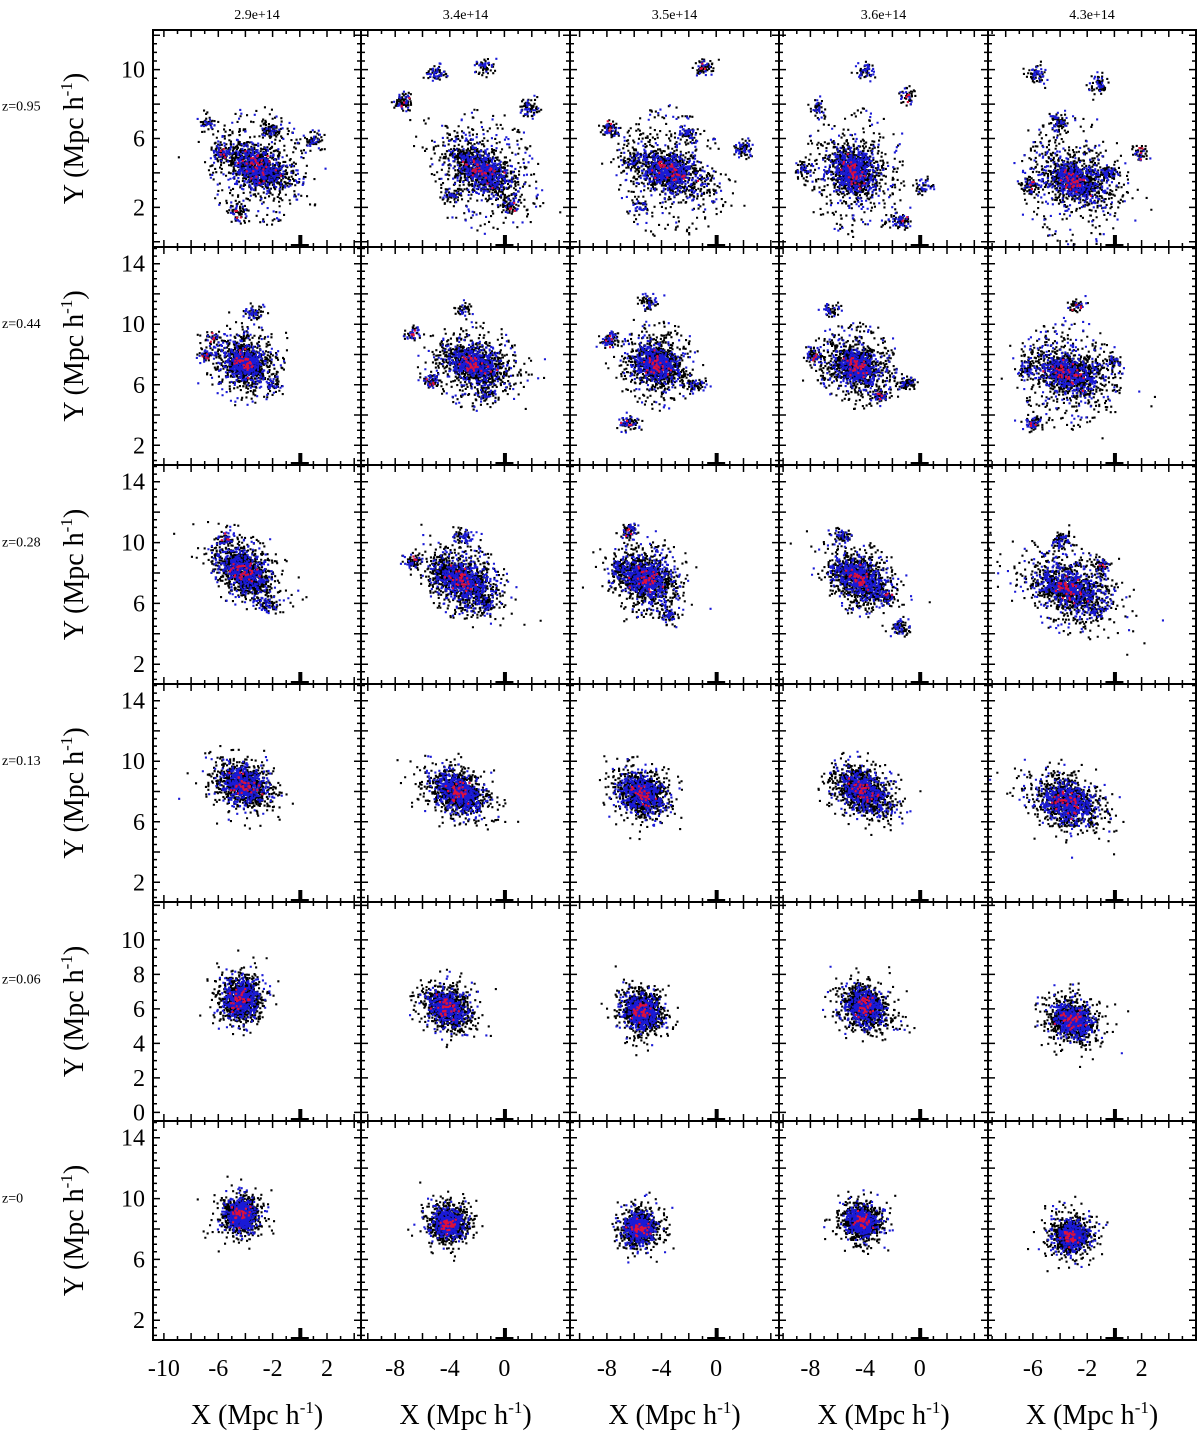  I want to click on particles-r5-c0, so click(236, 1214).